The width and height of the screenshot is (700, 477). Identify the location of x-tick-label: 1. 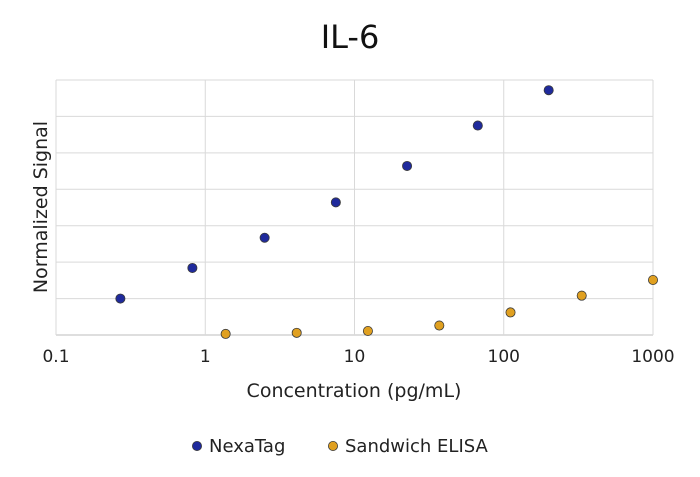
(205, 357).